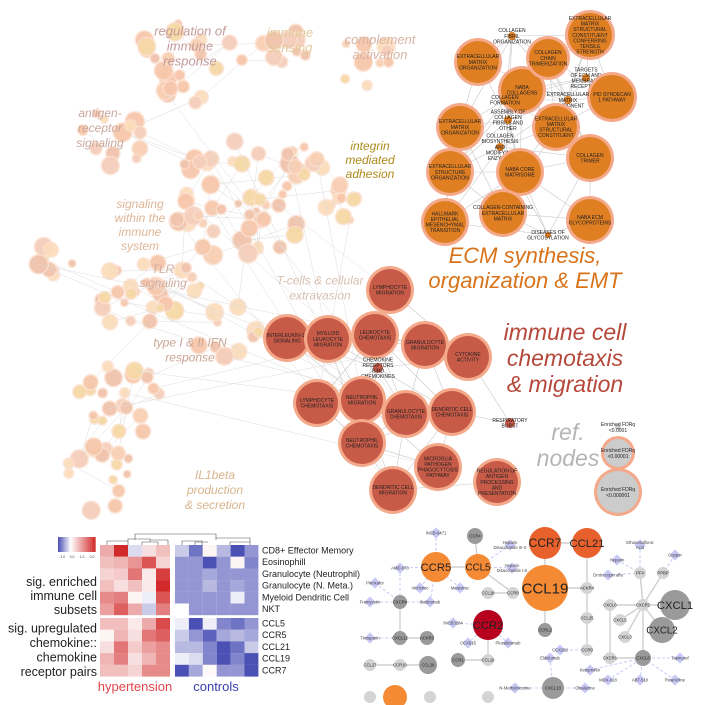 The image size is (705, 705). I want to click on gene-node: CCL28, so click(428, 665).